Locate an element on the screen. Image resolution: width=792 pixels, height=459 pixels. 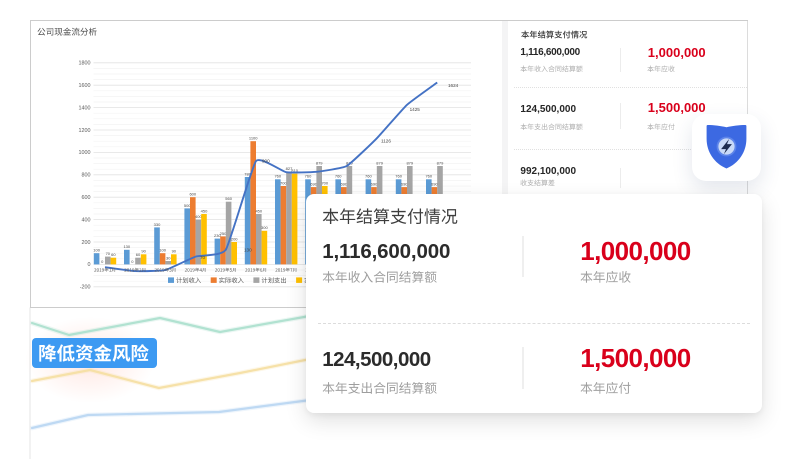
svg-text: 1800 is located at coordinates (85, 64).